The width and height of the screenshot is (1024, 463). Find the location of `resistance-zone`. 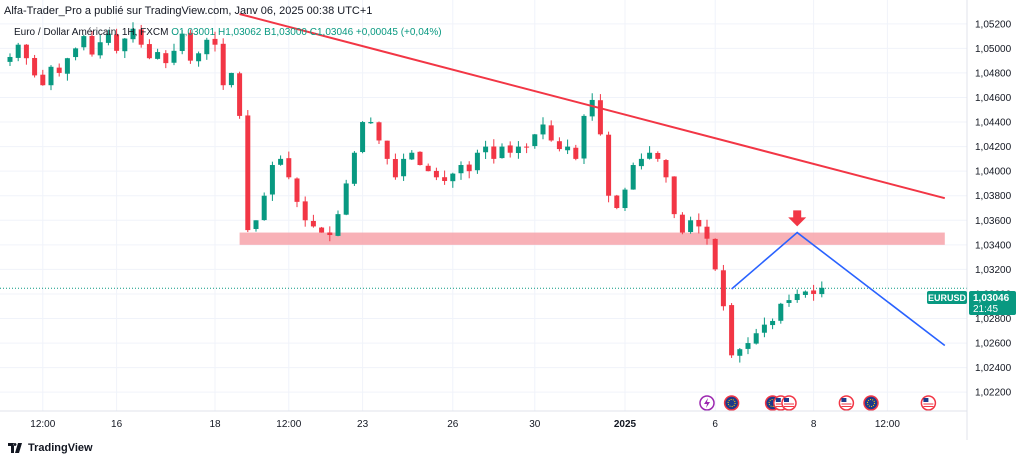

resistance-zone is located at coordinates (592, 238).